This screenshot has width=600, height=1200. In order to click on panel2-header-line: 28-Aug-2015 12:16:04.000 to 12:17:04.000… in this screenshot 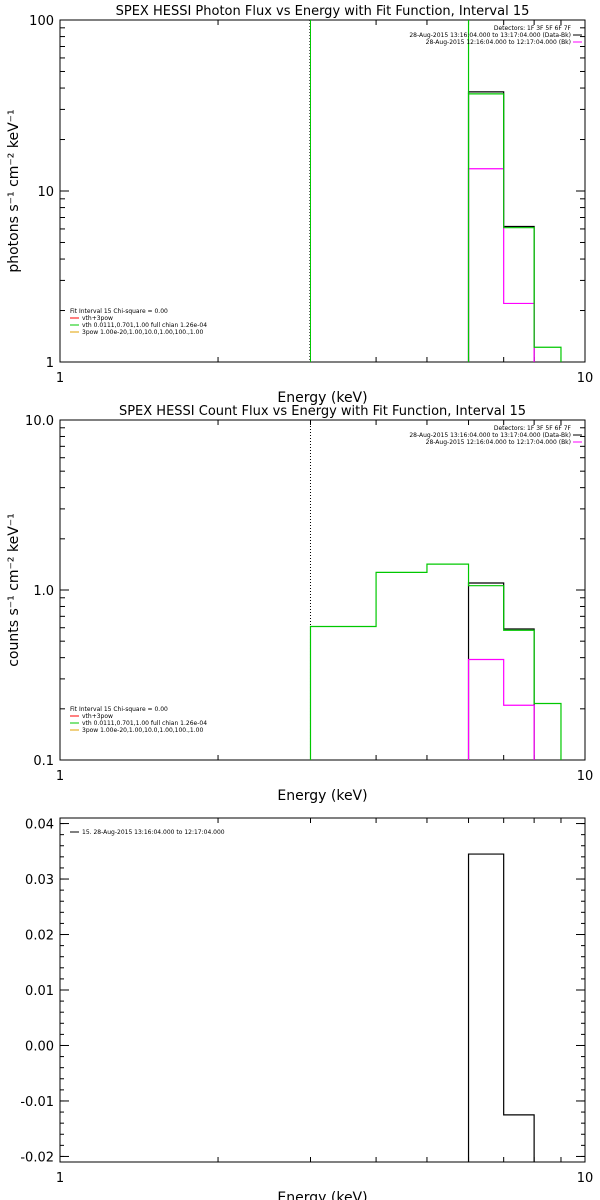, I will do `click(498, 442)`.